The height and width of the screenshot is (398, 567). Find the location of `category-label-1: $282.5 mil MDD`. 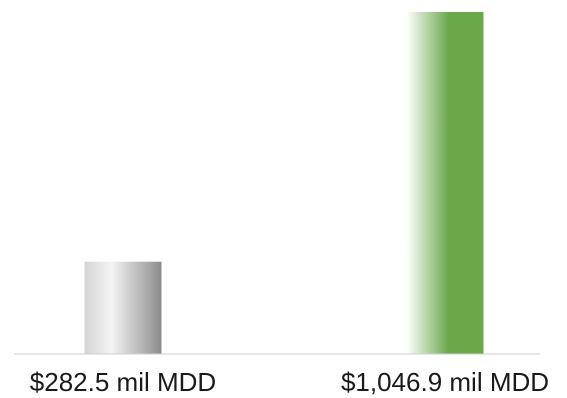

category-label-1: $282.5 mil MDD is located at coordinates (123, 382).